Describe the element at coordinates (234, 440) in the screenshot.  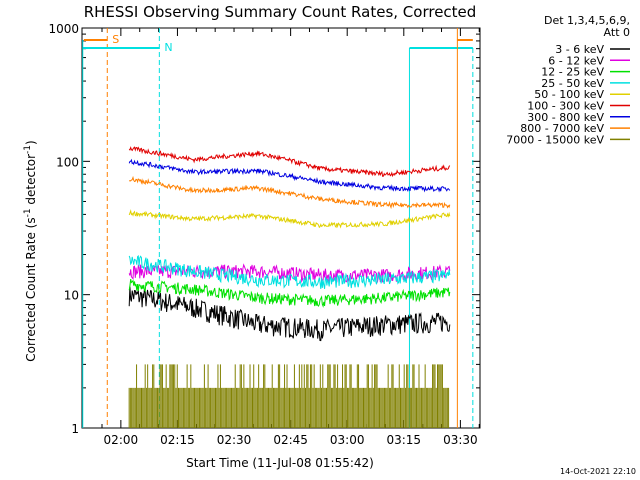
I see `x-tick-label: 02:30` at that location.